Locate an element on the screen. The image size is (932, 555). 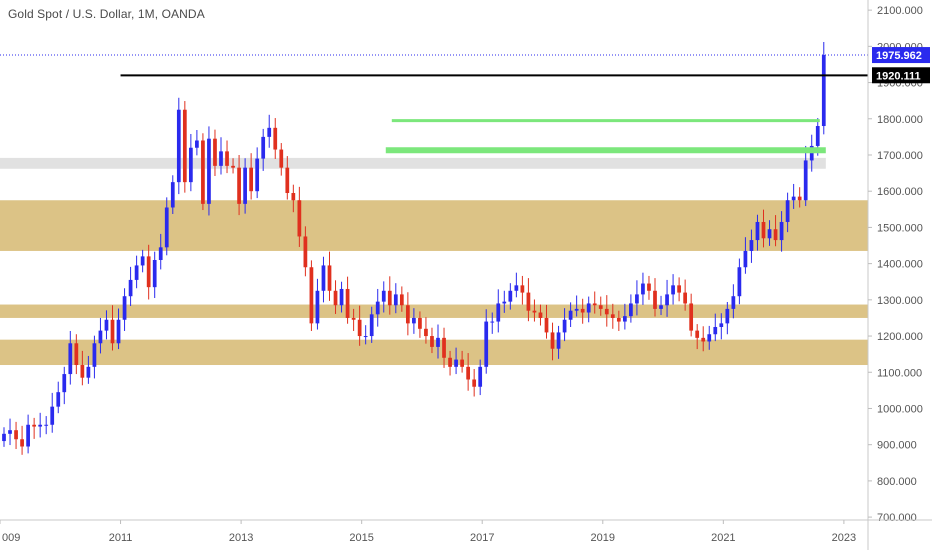
y-tick-label: 1600.000 is located at coordinates (900, 192).